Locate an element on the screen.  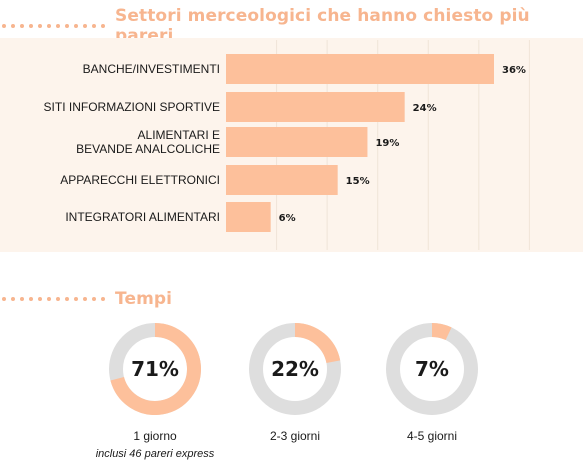
tempi-section-header: Tempi is located at coordinates (86, 299).